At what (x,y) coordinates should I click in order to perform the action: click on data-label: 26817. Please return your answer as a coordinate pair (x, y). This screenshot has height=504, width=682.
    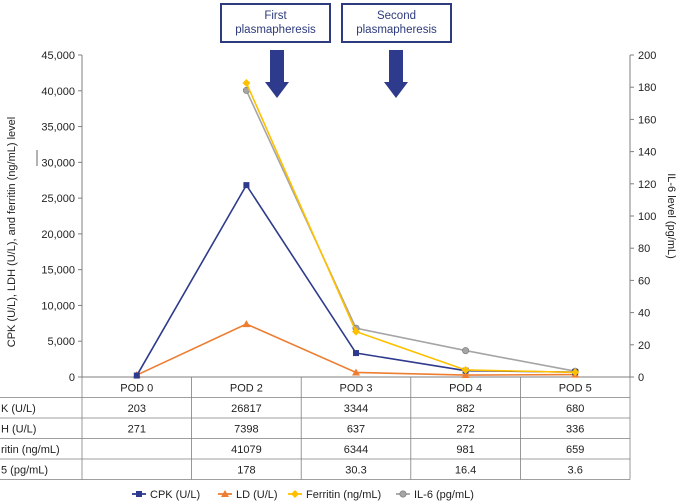
    Looking at the image, I should click on (246, 409).